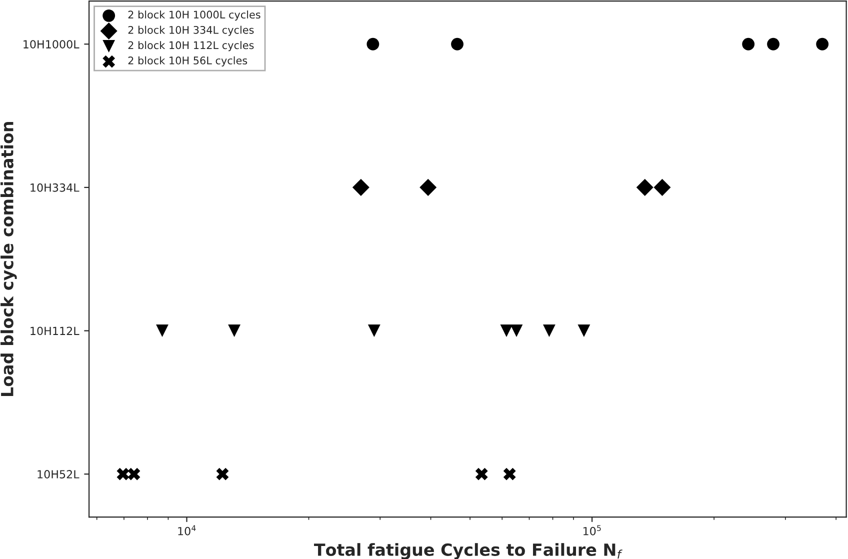 The height and width of the screenshot is (559, 848). What do you see at coordinates (52, 44) in the screenshot?
I see `y-tick-label: 10H1000L` at bounding box center [52, 44].